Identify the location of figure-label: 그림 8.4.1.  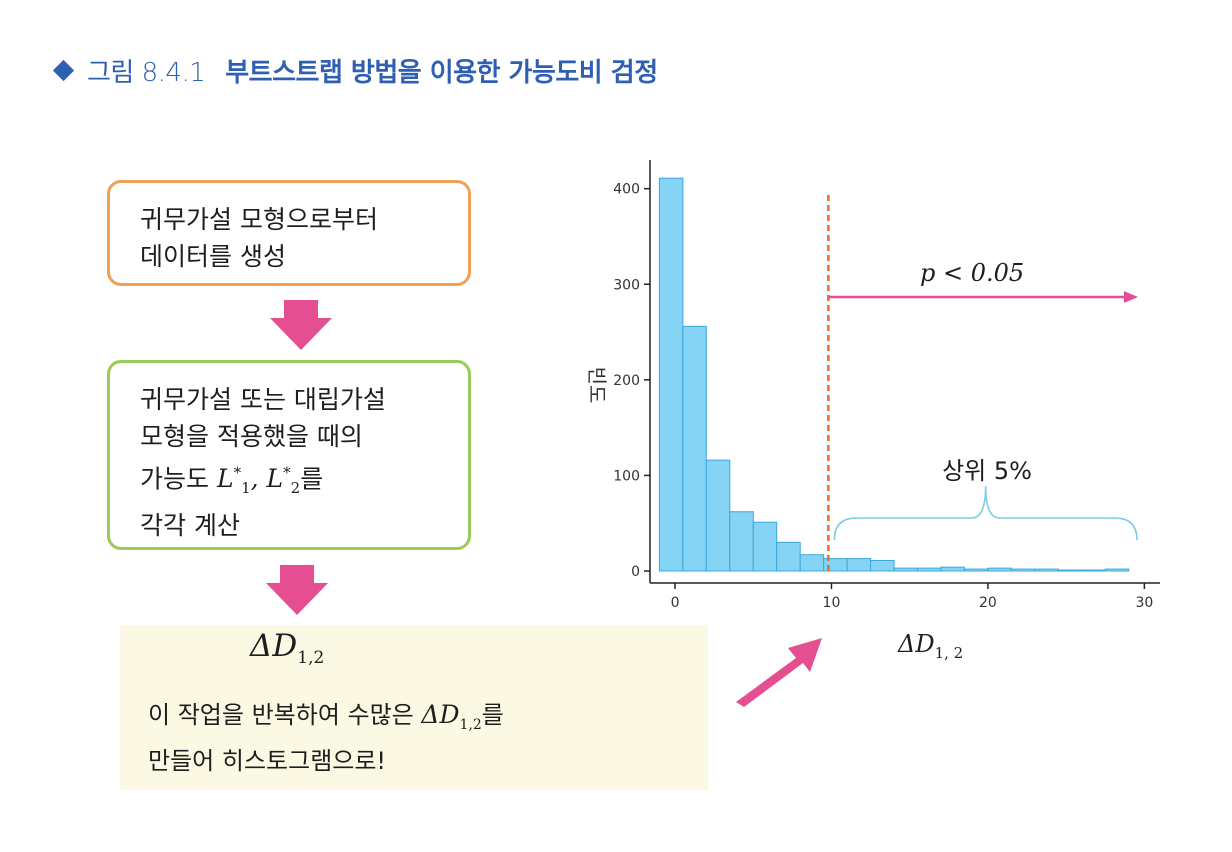
(146, 72).